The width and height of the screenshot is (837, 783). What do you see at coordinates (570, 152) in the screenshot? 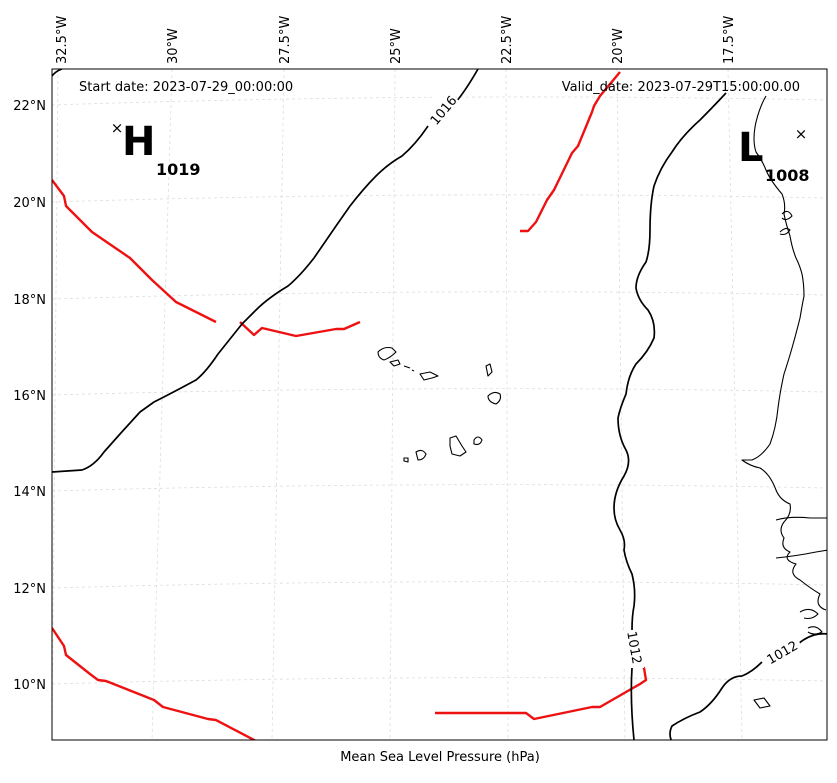
I see `front-central-north` at bounding box center [570, 152].